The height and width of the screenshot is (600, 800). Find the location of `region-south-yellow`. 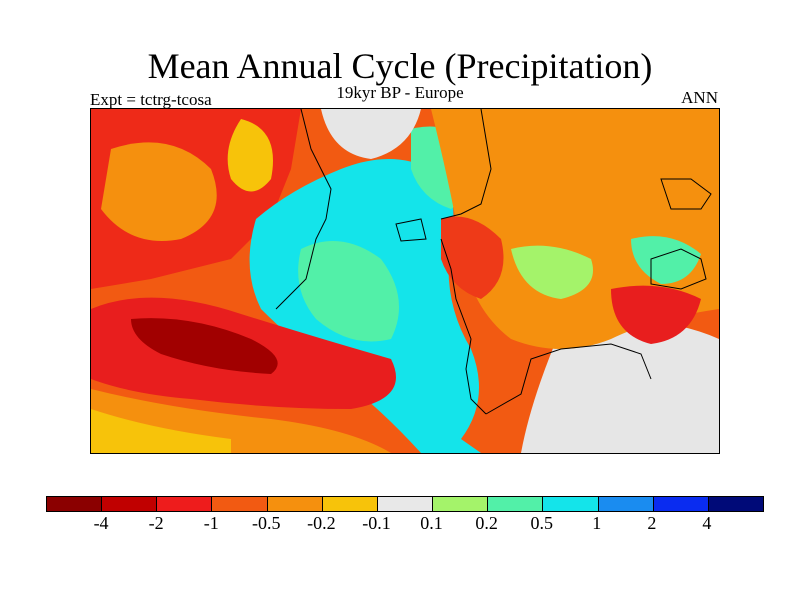

region-south-yellow is located at coordinates (161, 431).